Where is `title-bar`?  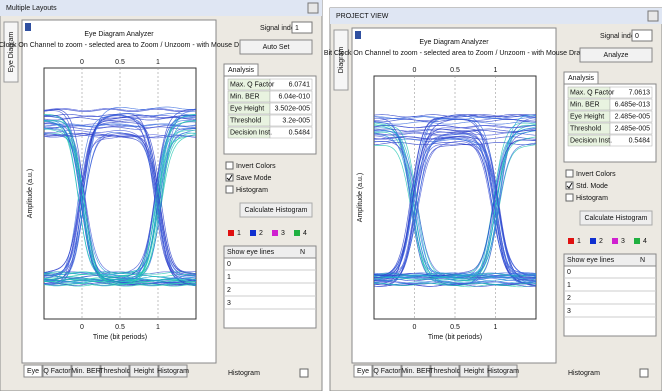 title-bar is located at coordinates (496, 16).